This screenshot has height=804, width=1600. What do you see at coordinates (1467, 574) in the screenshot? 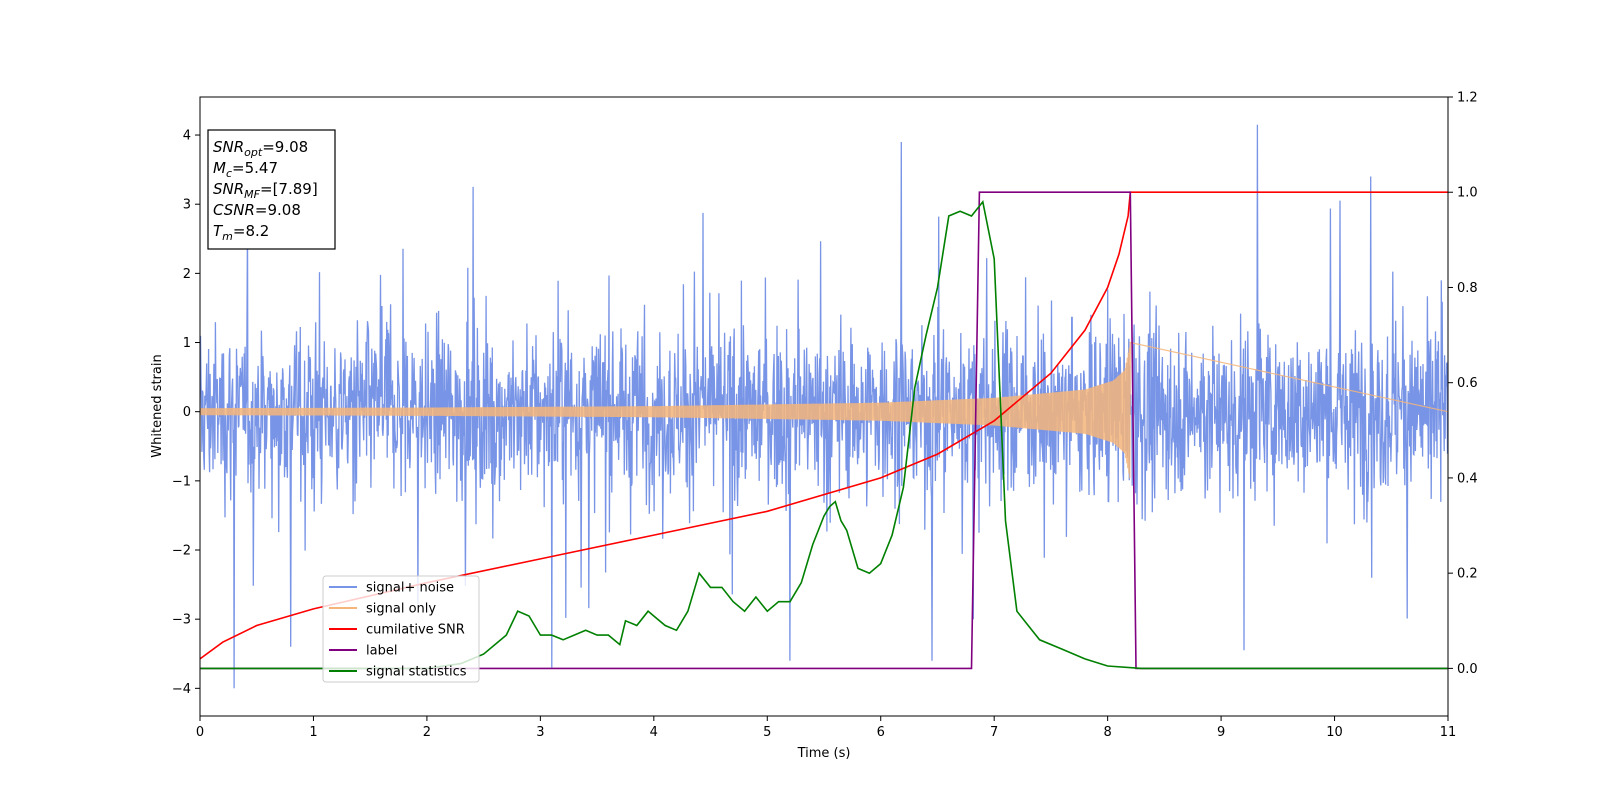
I see `y-tick-label-right: 0.2` at bounding box center [1467, 574].